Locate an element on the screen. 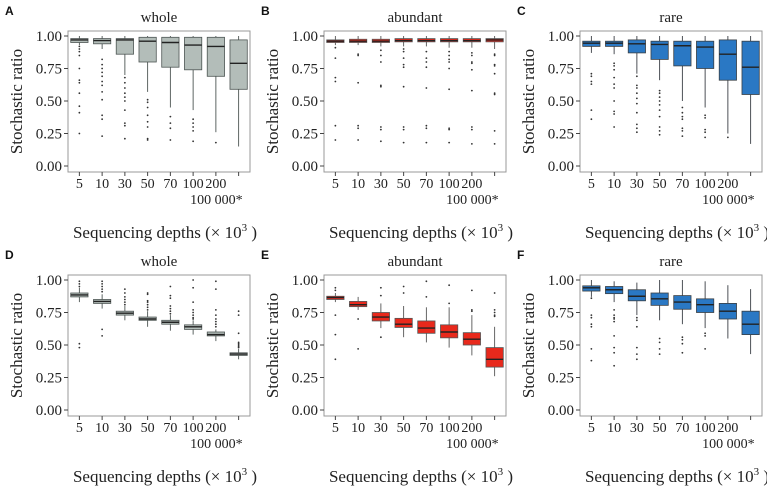  x-tick-label: 10 is located at coordinates (614, 428).